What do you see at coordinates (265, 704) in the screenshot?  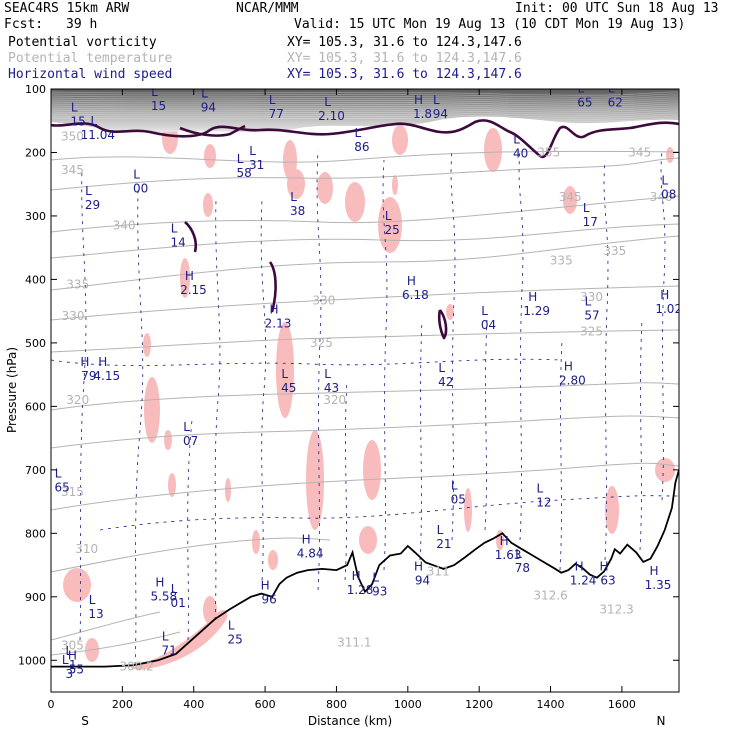 I see `x-tick-label-600: 600` at bounding box center [265, 704].